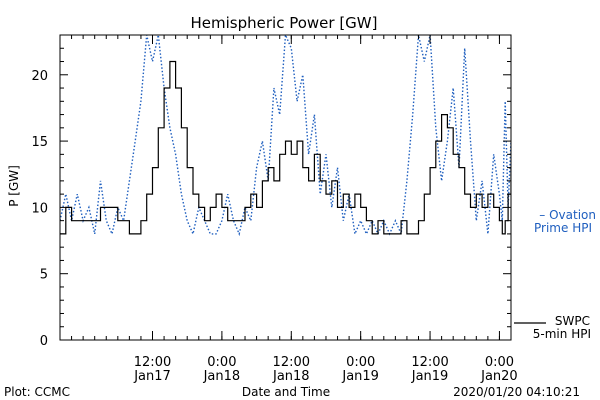 The image size is (600, 400). I want to click on legend-swpc-line1: SWPC, so click(572, 321).